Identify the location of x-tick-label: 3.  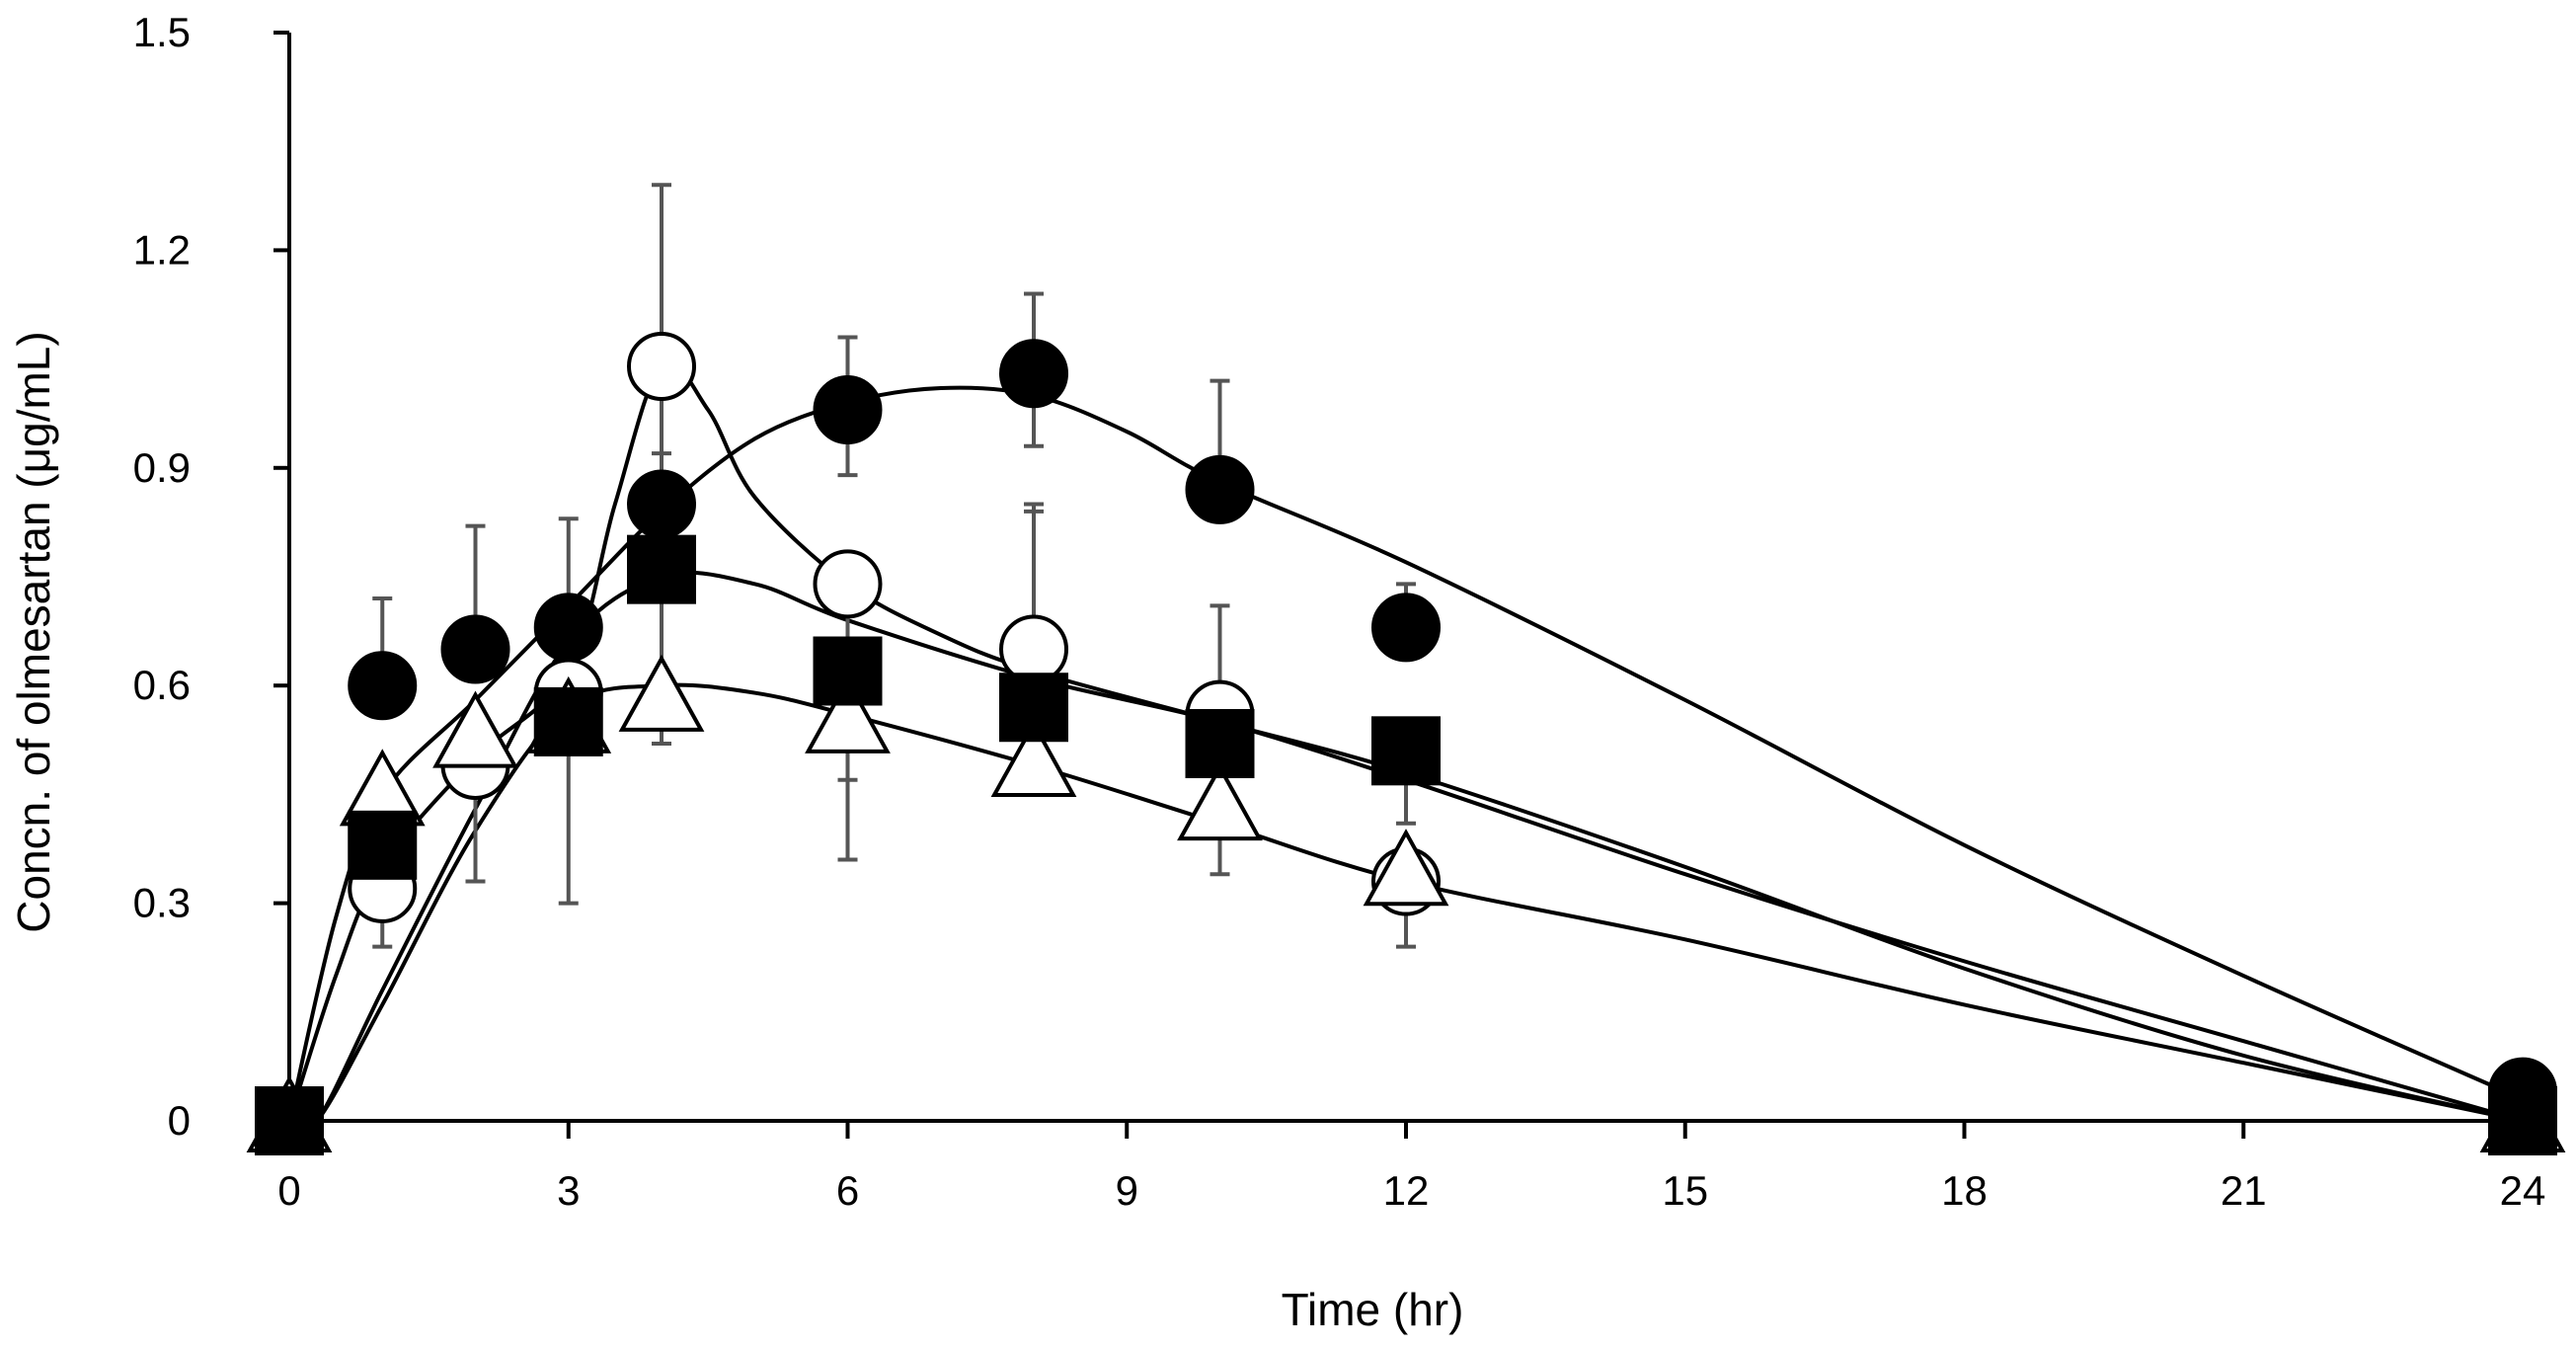
(568, 1190).